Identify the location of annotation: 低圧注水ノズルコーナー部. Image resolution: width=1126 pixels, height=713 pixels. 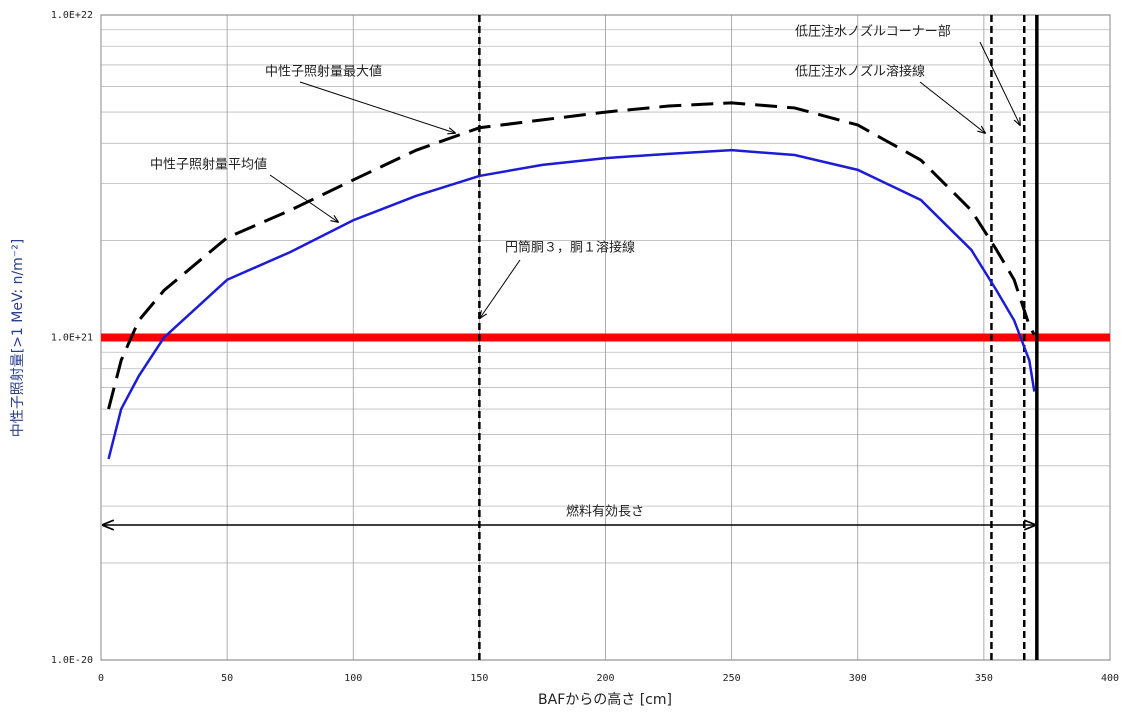
(873, 32).